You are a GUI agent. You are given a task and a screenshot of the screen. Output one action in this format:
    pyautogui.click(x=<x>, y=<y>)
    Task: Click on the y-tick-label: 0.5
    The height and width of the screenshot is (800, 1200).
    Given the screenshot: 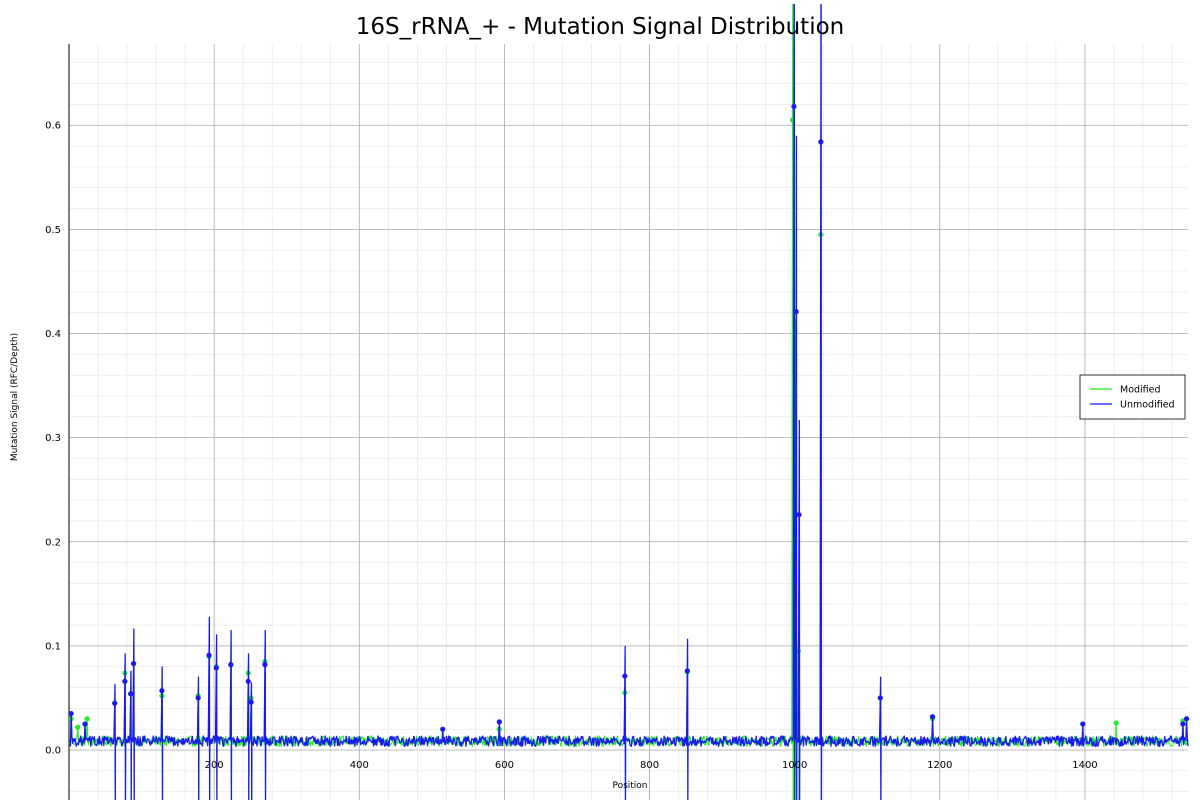 What is the action you would take?
    pyautogui.click(x=53, y=230)
    